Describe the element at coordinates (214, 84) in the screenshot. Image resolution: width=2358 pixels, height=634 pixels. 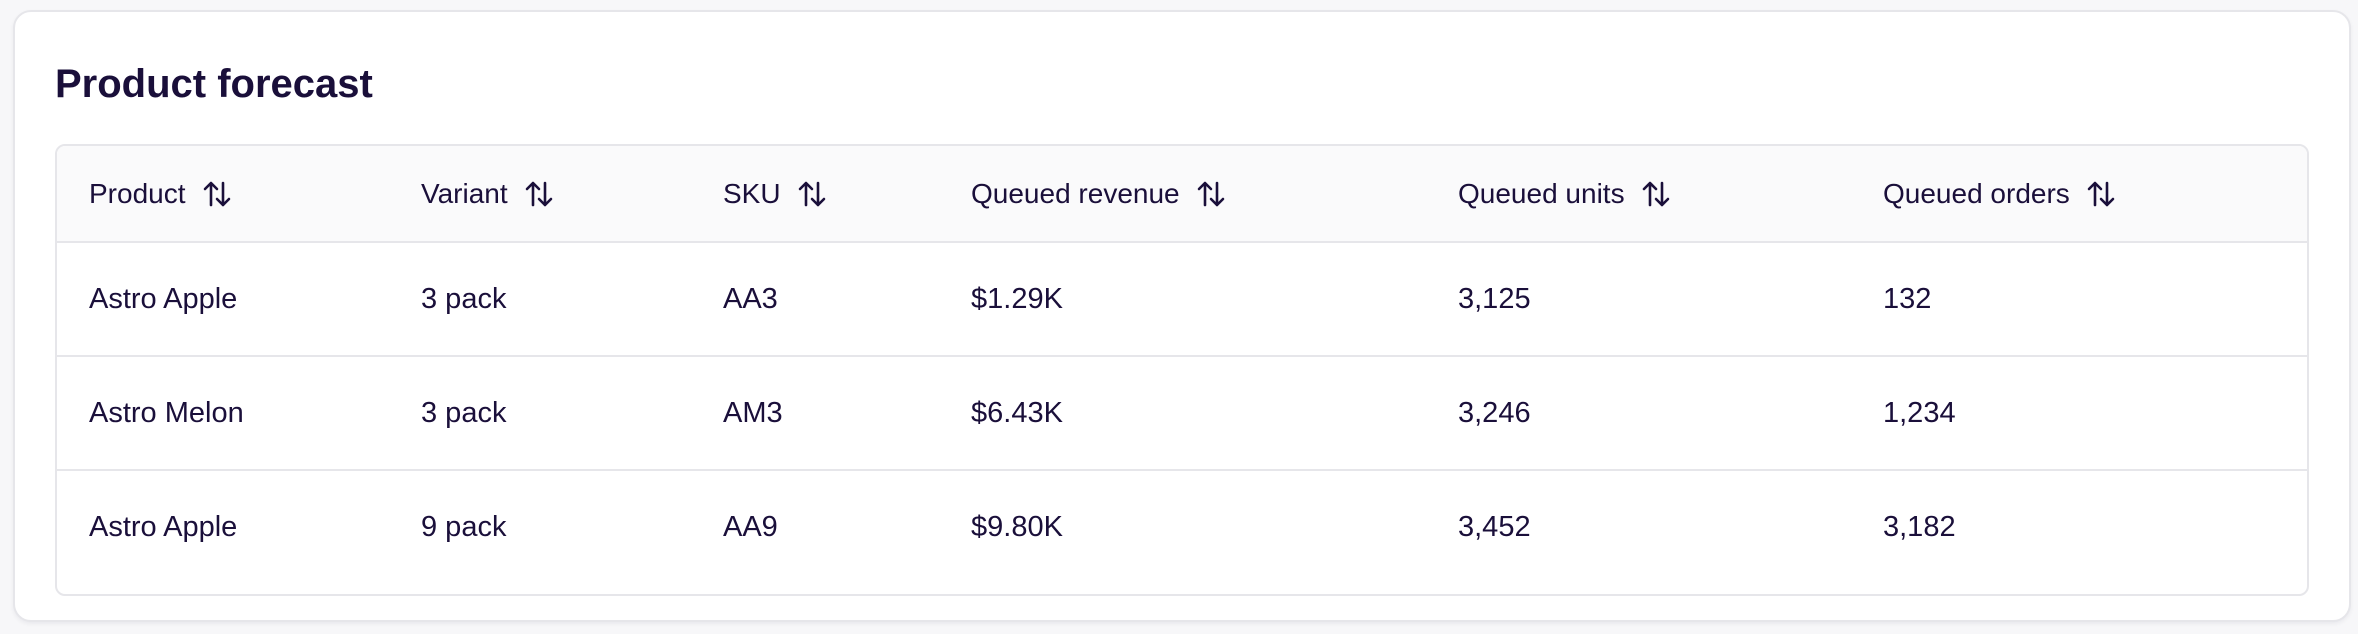
I see `card-title: Product forecast` at that location.